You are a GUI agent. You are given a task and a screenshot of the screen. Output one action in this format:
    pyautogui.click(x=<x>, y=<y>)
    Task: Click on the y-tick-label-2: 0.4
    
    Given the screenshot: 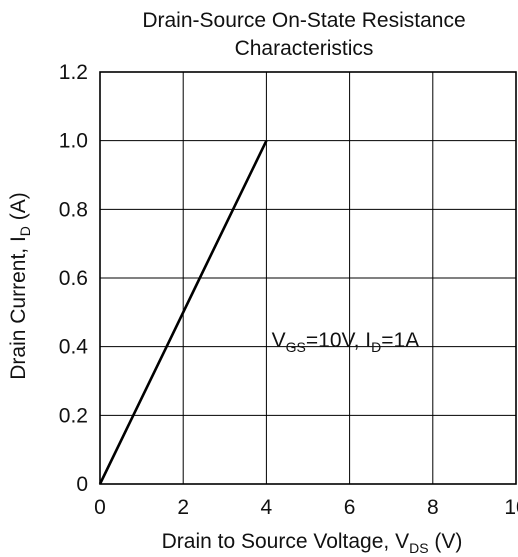 What is the action you would take?
    pyautogui.click(x=74, y=347)
    